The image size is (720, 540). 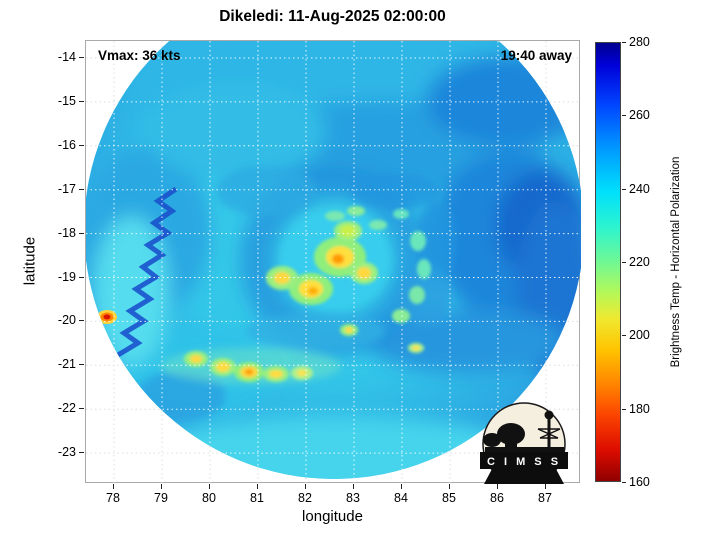 I want to click on colorbar-tick-label: 160, so click(x=639, y=482).